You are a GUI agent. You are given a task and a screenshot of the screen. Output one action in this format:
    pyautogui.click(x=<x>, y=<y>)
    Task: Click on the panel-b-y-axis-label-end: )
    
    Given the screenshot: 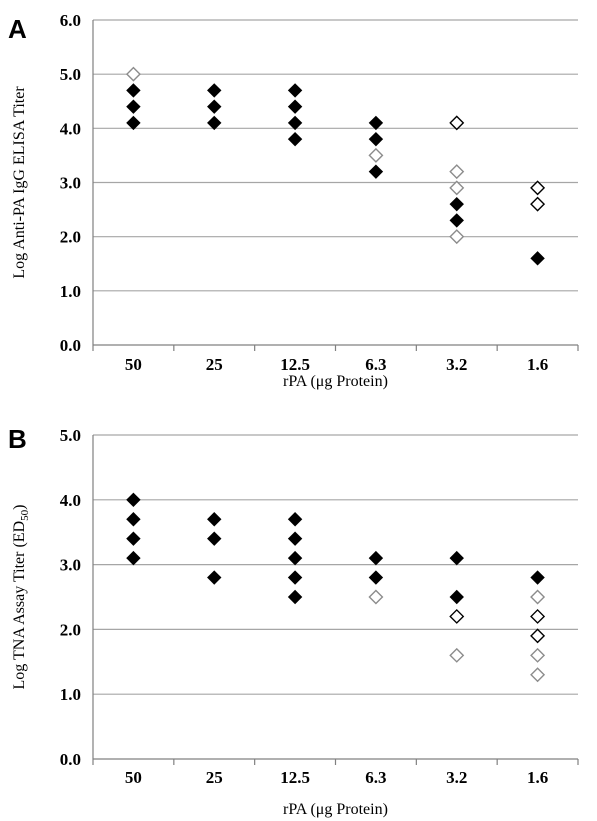 What is the action you would take?
    pyautogui.click(x=19, y=507)
    